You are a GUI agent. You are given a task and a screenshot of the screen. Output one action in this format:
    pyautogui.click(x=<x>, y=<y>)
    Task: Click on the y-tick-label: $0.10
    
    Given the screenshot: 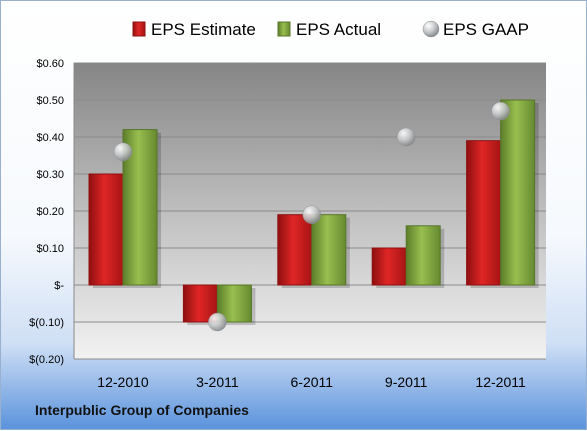 What is the action you would take?
    pyautogui.click(x=50, y=249)
    